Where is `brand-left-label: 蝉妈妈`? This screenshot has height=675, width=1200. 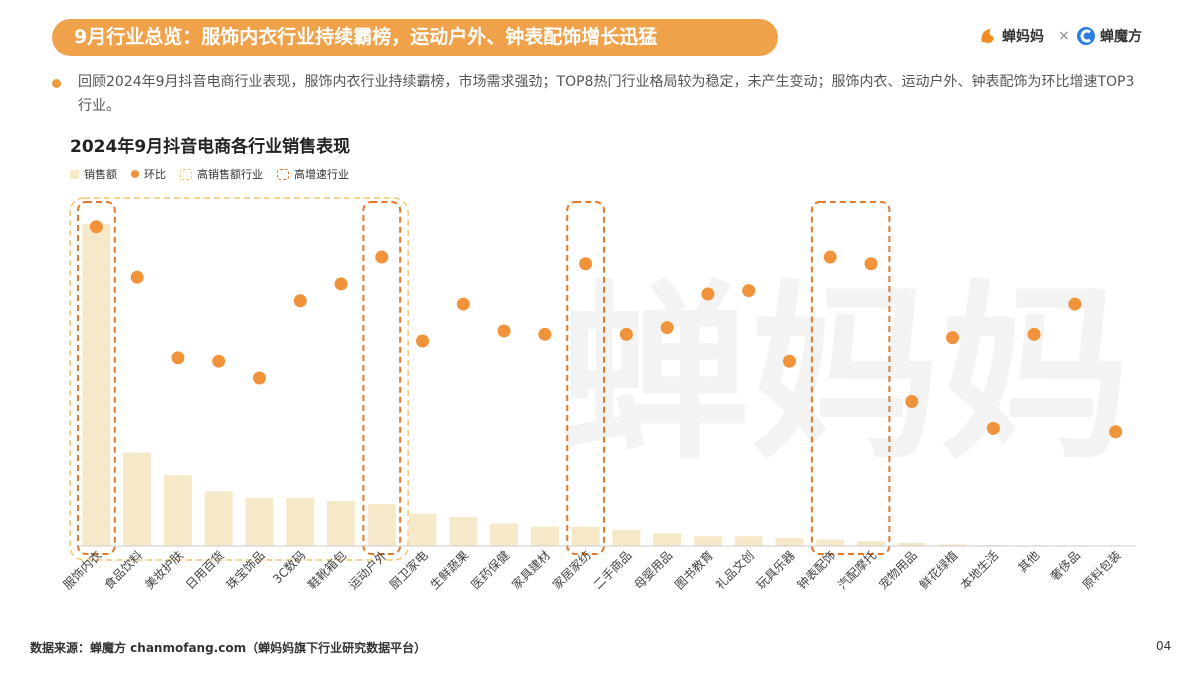 brand-left-label: 蝉妈妈 is located at coordinates (1023, 37).